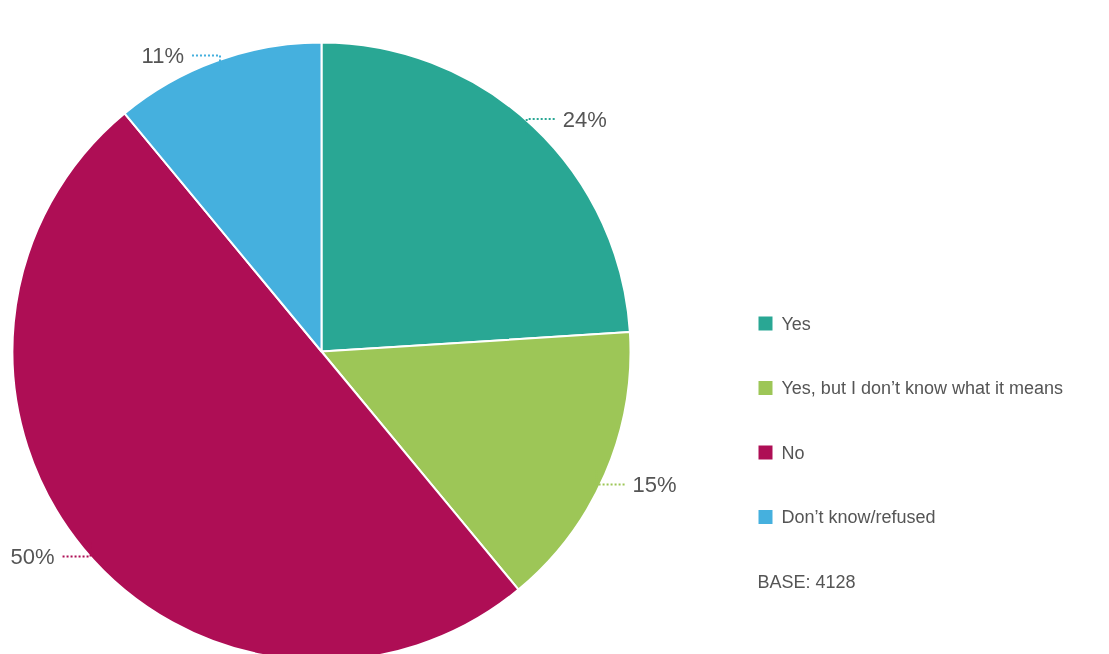  I want to click on data-label: 15%, so click(654, 485).